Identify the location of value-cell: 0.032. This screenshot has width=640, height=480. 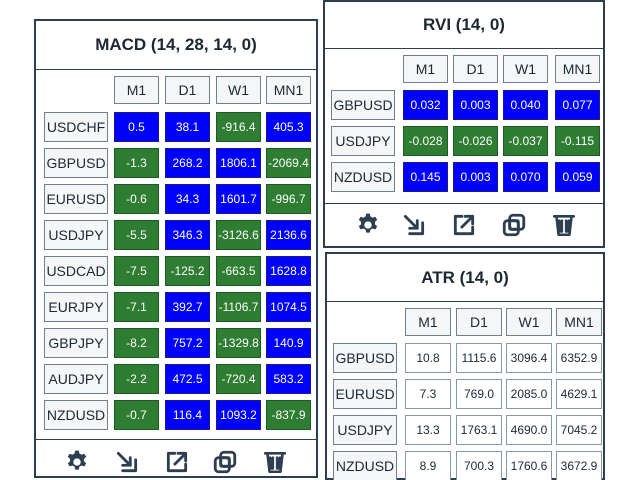
(425, 105).